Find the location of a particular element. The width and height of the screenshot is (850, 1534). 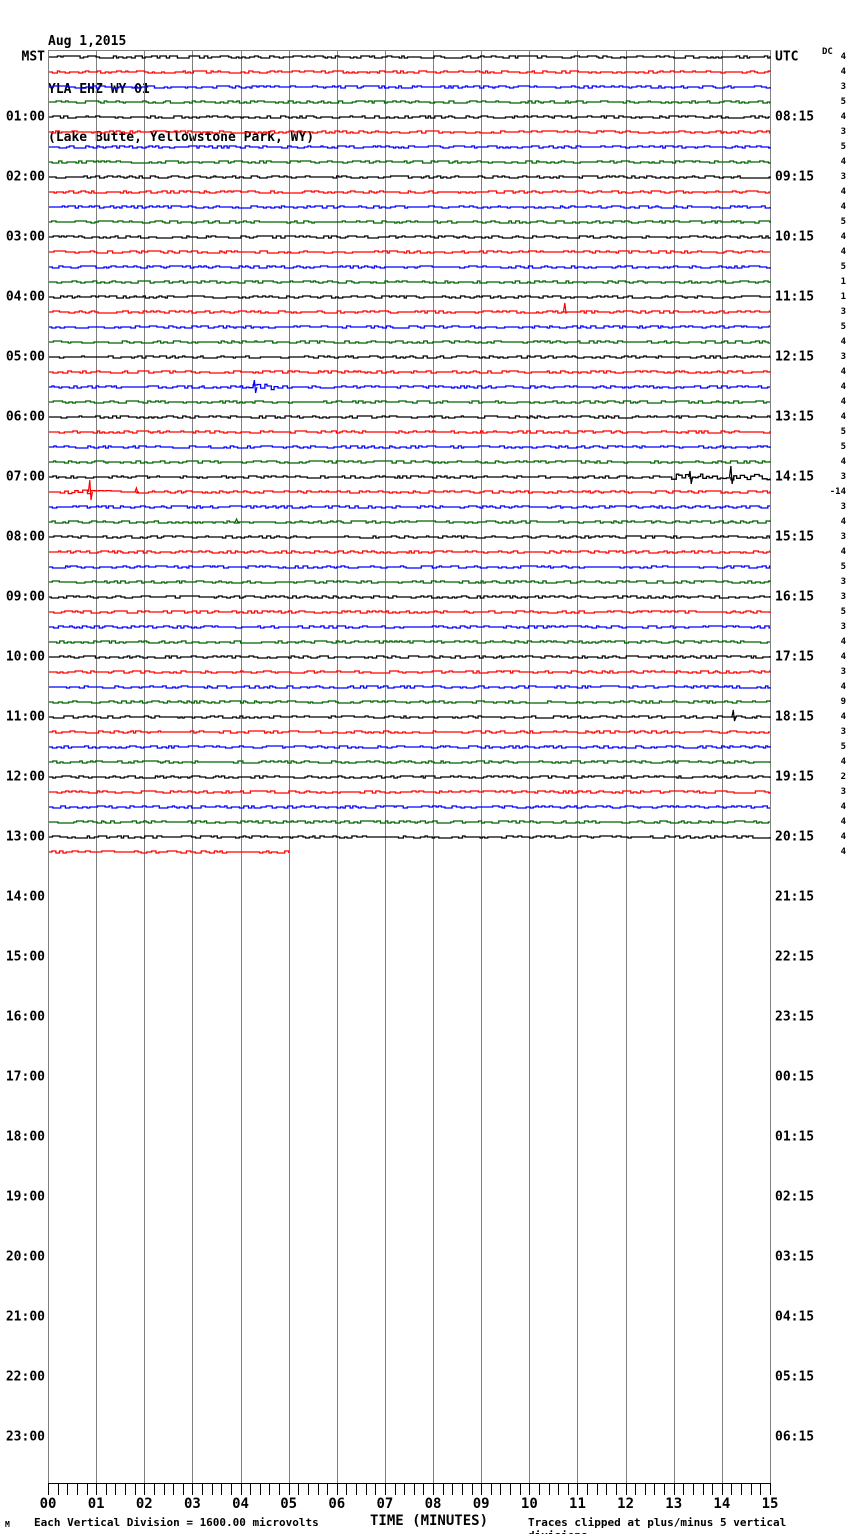

minute-tick-label-13: 13 is located at coordinates (674, 1504).